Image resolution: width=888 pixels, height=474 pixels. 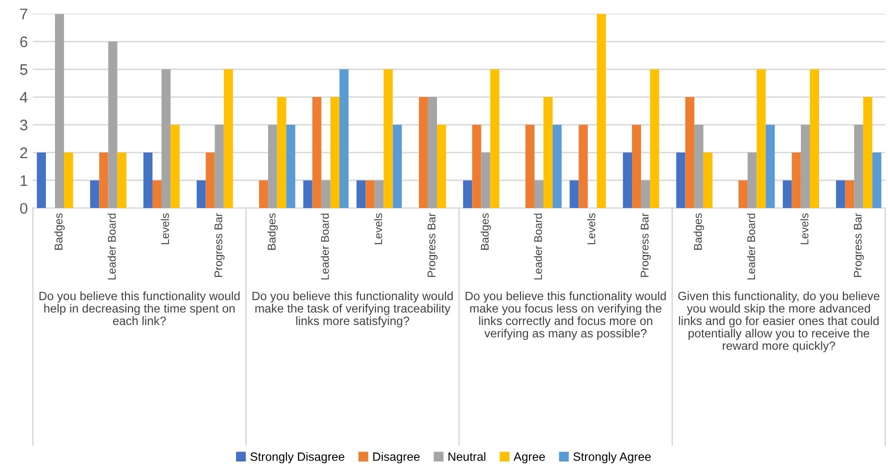 What do you see at coordinates (24, 152) in the screenshot?
I see `y-tick-label: 2` at bounding box center [24, 152].